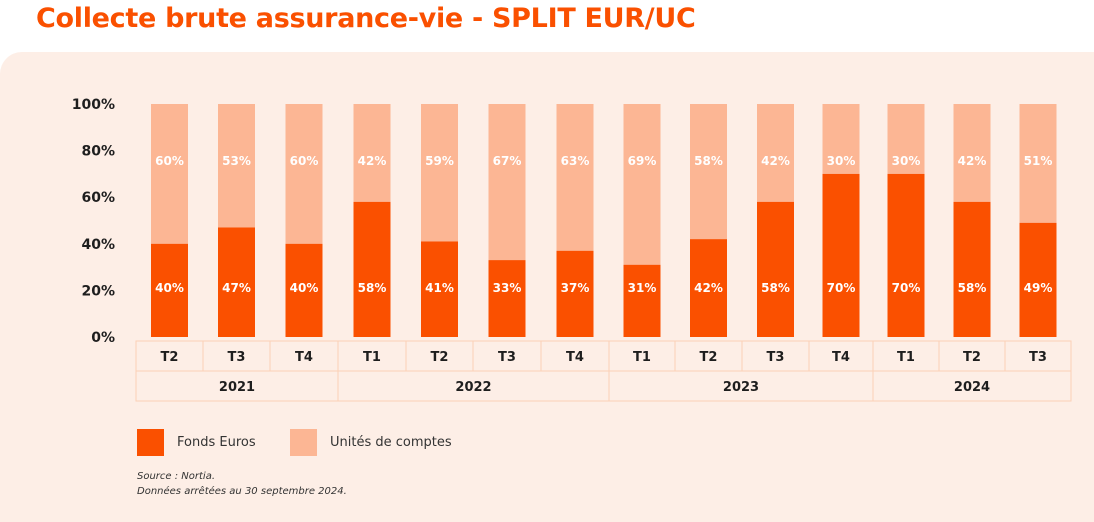 The image size is (1094, 522). What do you see at coordinates (391, 442) in the screenshot?
I see `legend-label-unites-comptes: Unités de comptes` at bounding box center [391, 442].